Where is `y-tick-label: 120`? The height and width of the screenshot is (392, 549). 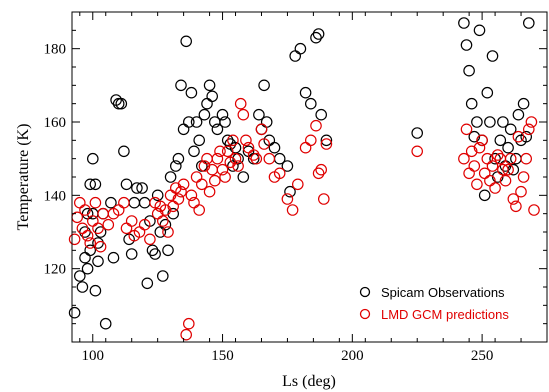 y-tick-label: 120 is located at coordinates (55, 270).